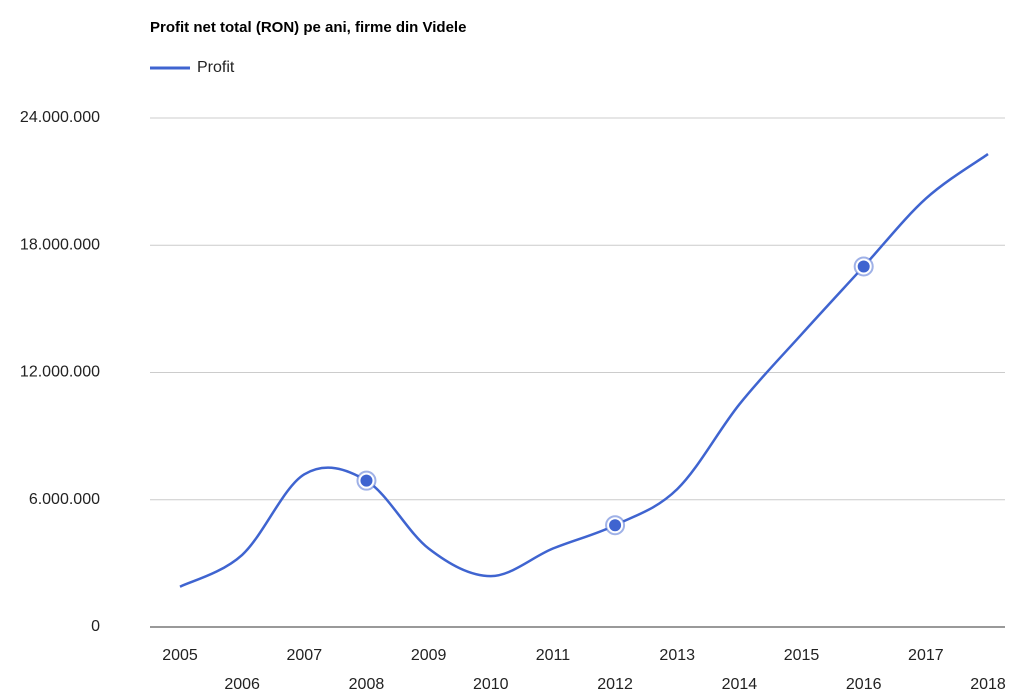 This screenshot has height=695, width=1013. Describe the element at coordinates (553, 655) in the screenshot. I see `x-tick-label: 2011` at that location.